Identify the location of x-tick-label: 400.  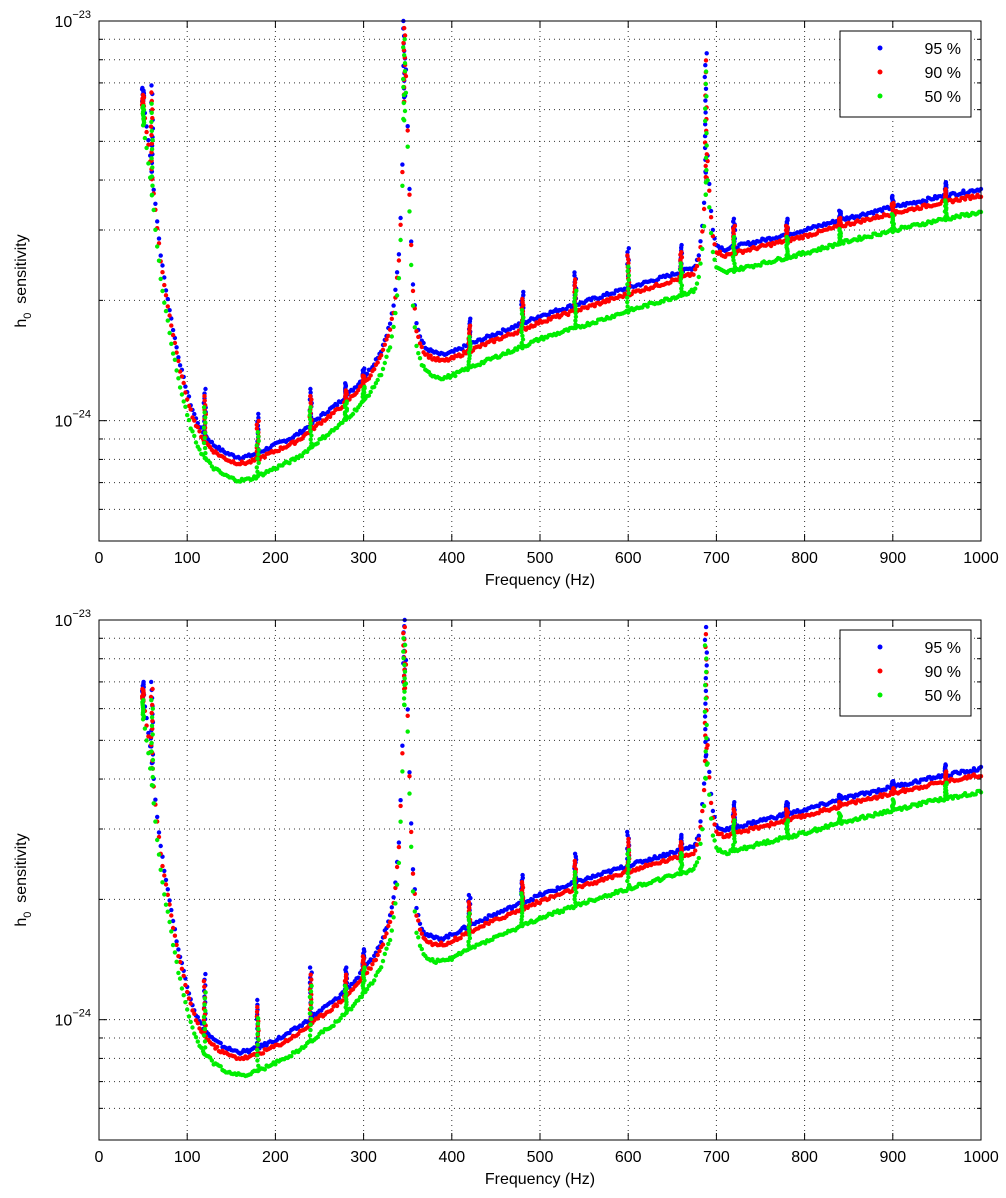
(451, 1157).